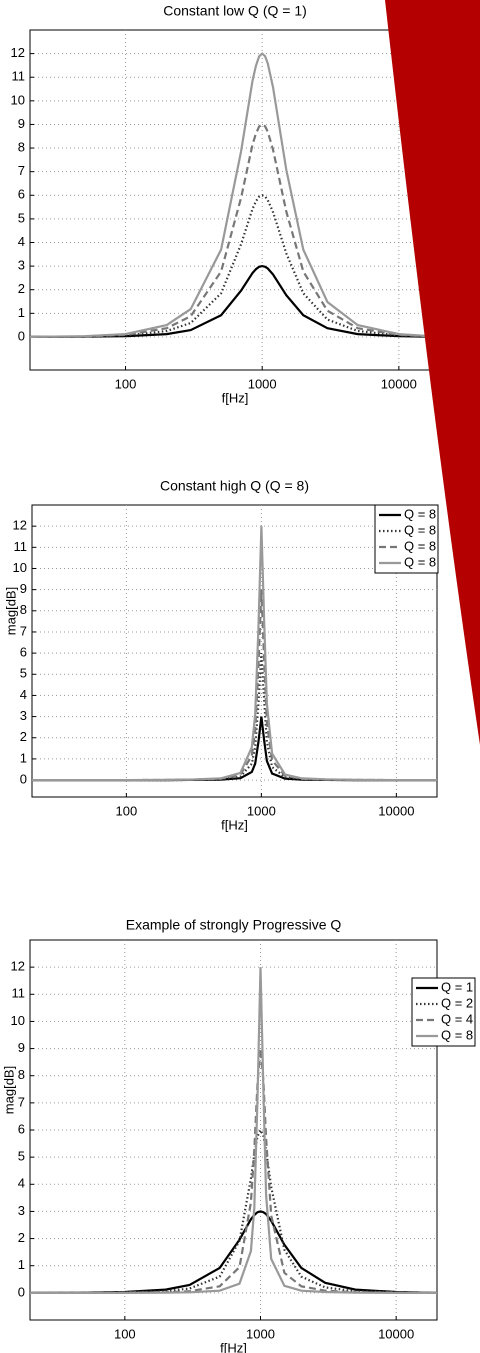 This screenshot has width=480, height=1353. I want to click on chart-title: Constant low Q (Q = 1), so click(235, 11).